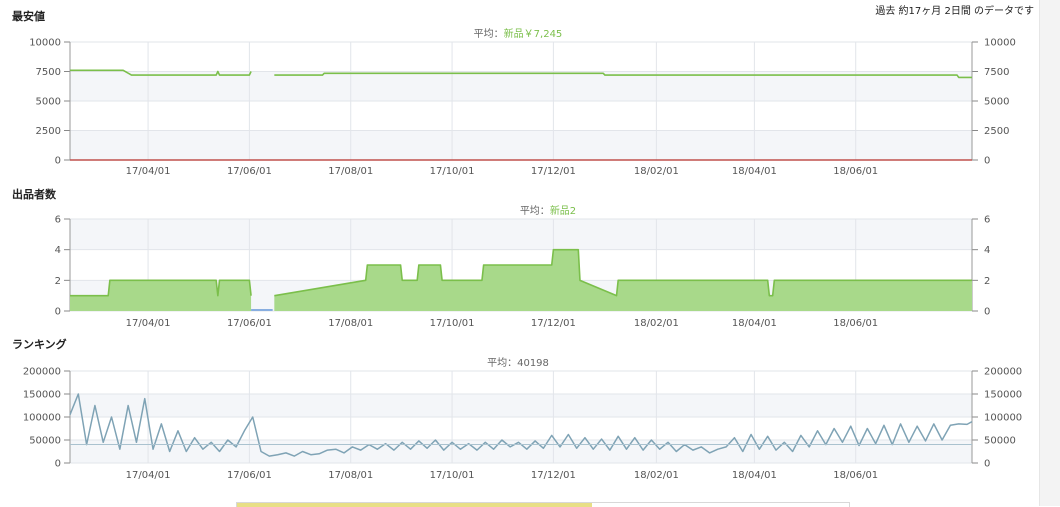 The width and height of the screenshot is (1060, 507). I want to click on date-range-slider, so click(543, 504).